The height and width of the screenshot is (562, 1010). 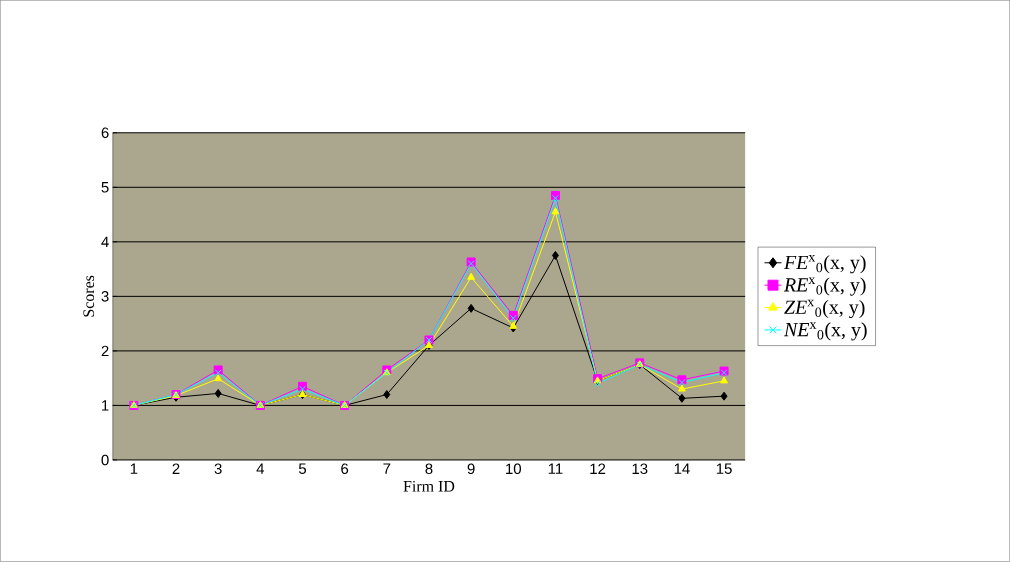 What do you see at coordinates (471, 469) in the screenshot?
I see `x-tick-label: 9` at bounding box center [471, 469].